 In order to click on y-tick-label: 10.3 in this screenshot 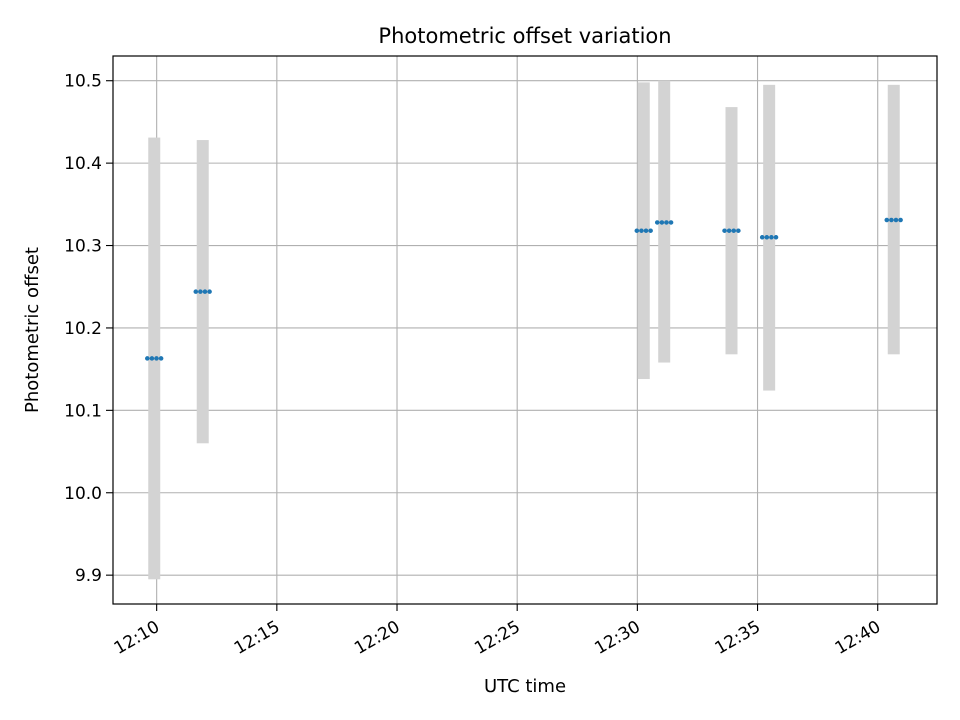, I will do `click(83, 247)`.